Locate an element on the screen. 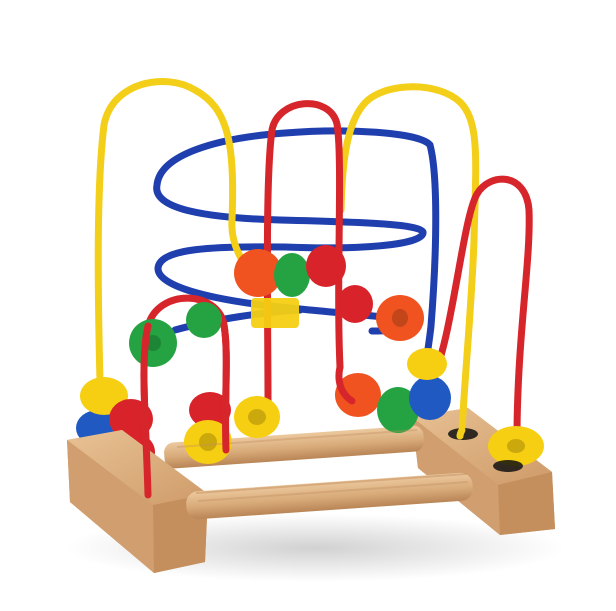 This screenshot has height=611, width=616. bead-group-middle is located at coordinates (364, 410).